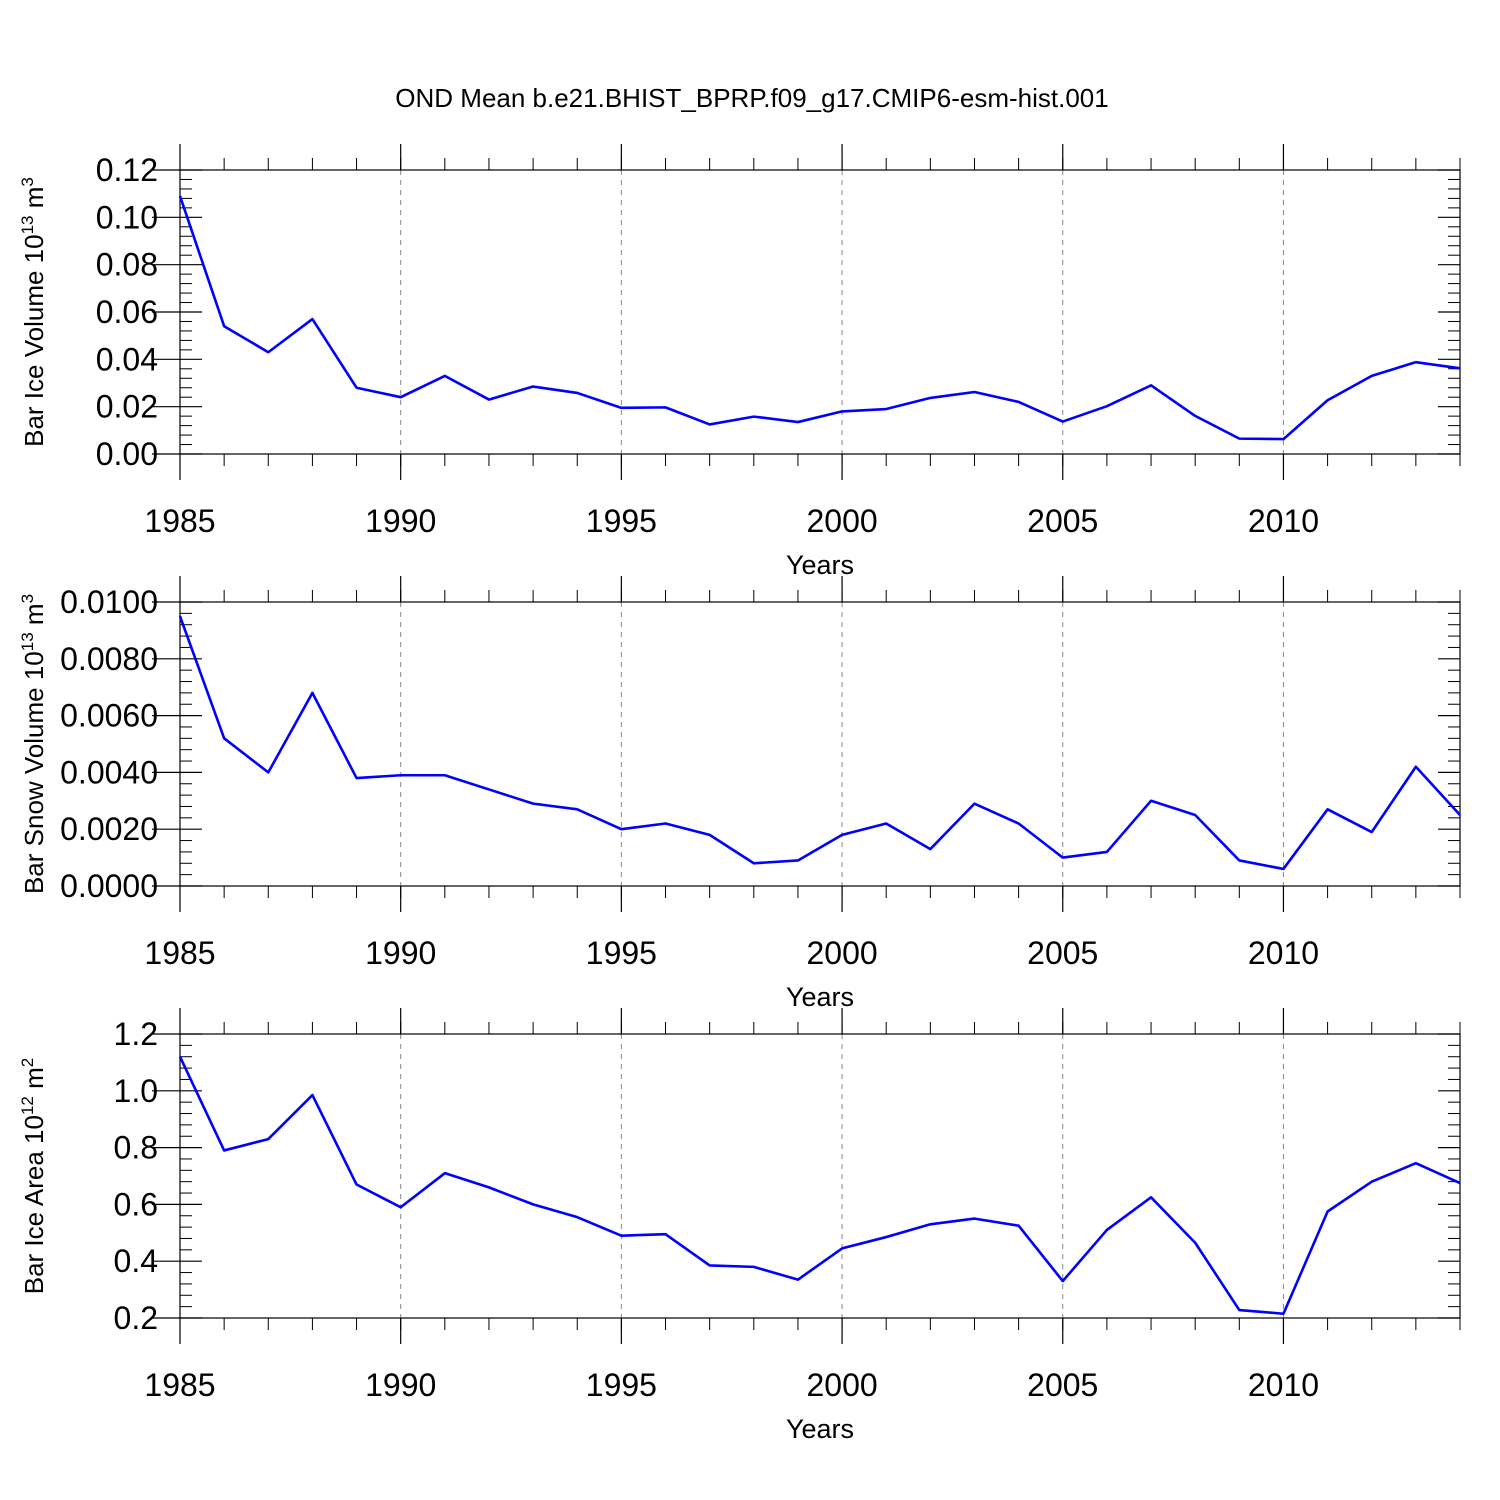 The width and height of the screenshot is (1500, 1500). What do you see at coordinates (136, 1034) in the screenshot?
I see `y-tick-label: 1.2` at bounding box center [136, 1034].